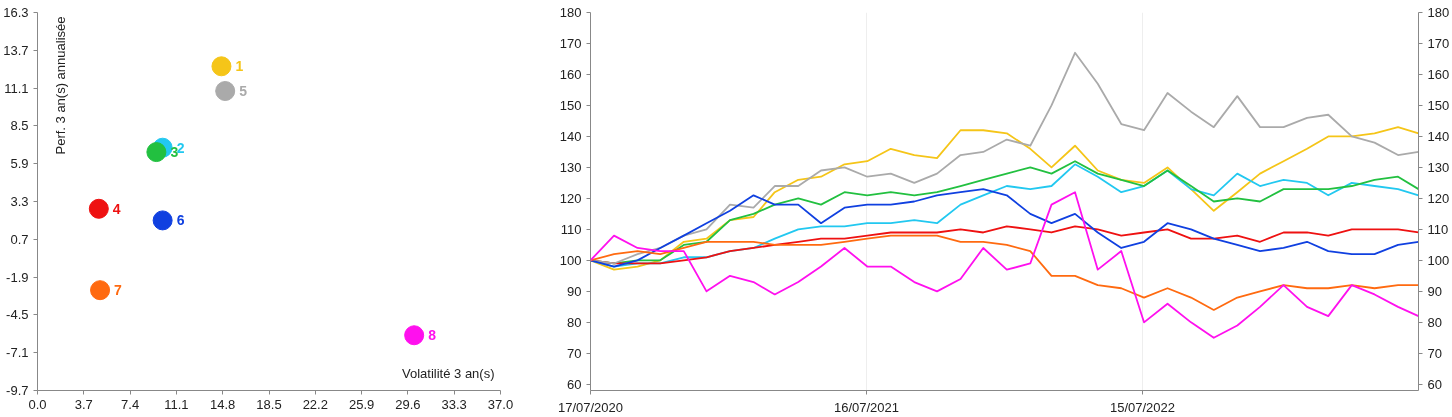 The image size is (1452, 417). What do you see at coordinates (118, 290) in the screenshot?
I see `series-label: 7` at bounding box center [118, 290].